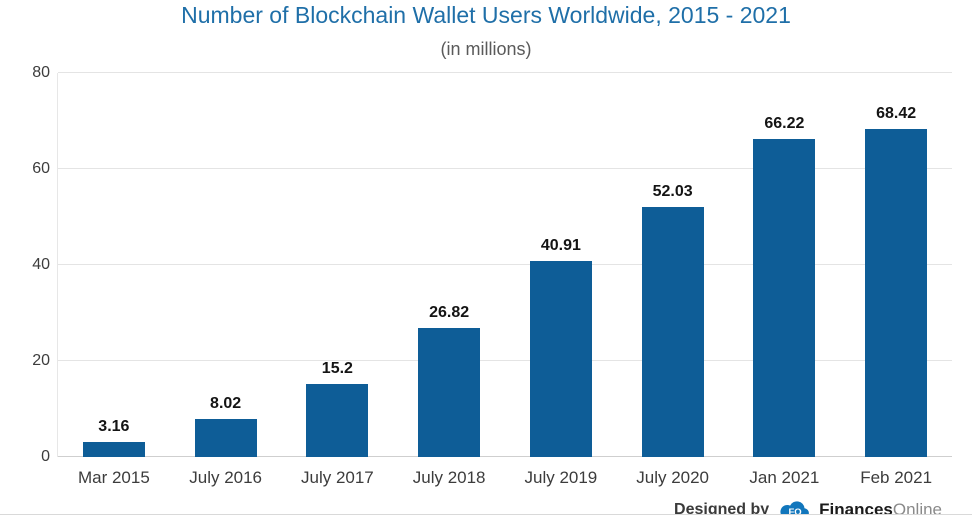  What do you see at coordinates (41, 264) in the screenshot?
I see `y-axis-tick-40: 40` at bounding box center [41, 264].